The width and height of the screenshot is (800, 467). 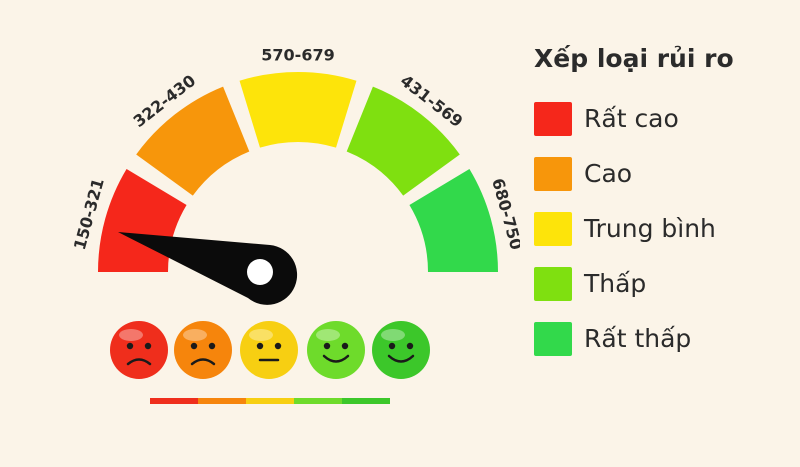 I want to click on color-scale-bar, so click(x=270, y=401).